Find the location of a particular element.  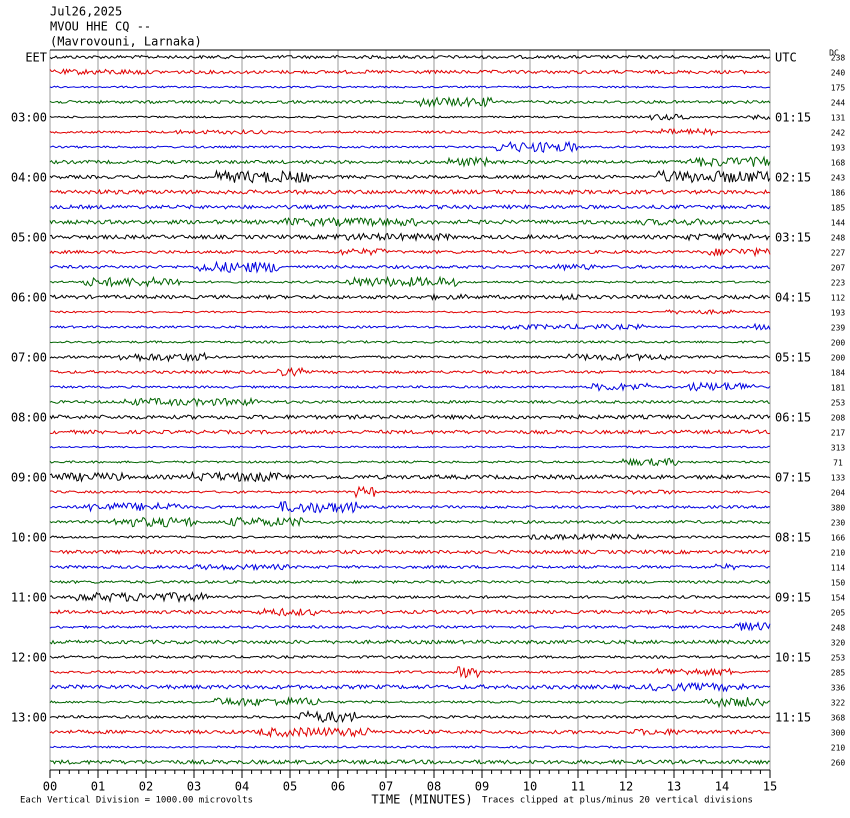

right-time-label: 01:15 is located at coordinates (793, 118).